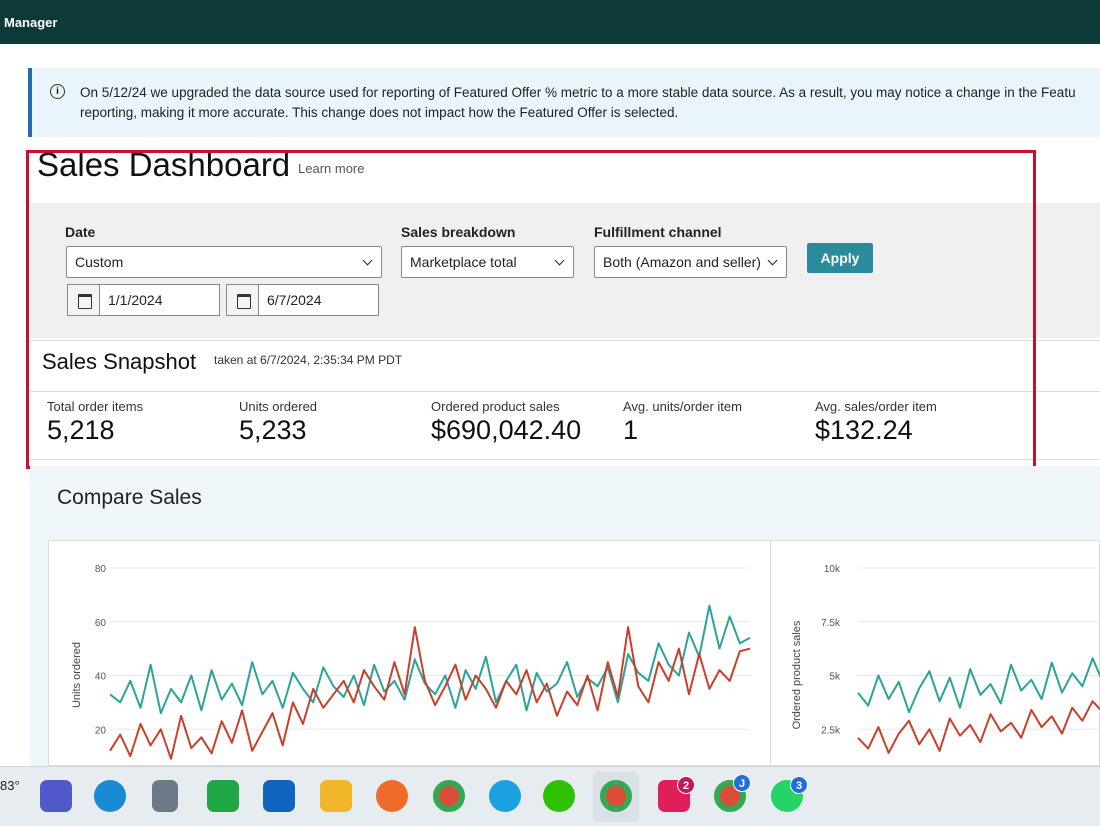 The height and width of the screenshot is (826, 1100). What do you see at coordinates (279, 796) in the screenshot?
I see `outlook-icon` at bounding box center [279, 796].